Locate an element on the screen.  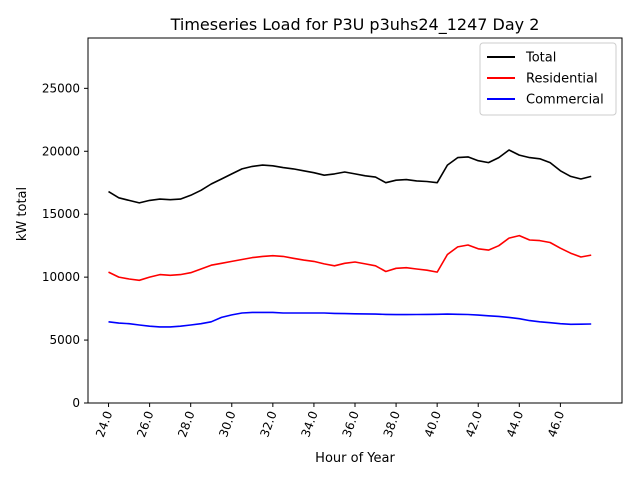
series-line-commercial is located at coordinates (350, 319).